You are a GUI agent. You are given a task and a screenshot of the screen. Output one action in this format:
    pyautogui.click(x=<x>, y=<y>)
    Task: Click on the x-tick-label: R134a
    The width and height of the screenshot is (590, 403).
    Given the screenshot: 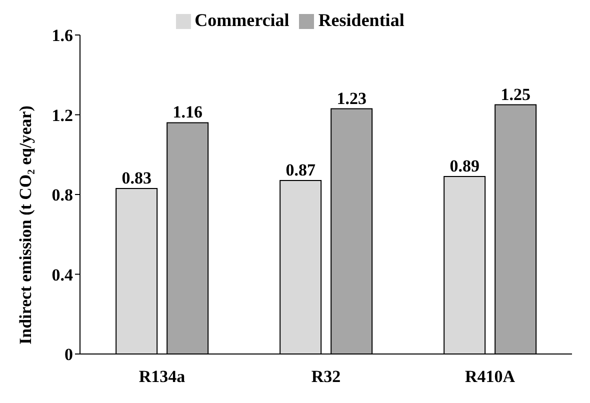 What is the action you would take?
    pyautogui.click(x=162, y=376)
    